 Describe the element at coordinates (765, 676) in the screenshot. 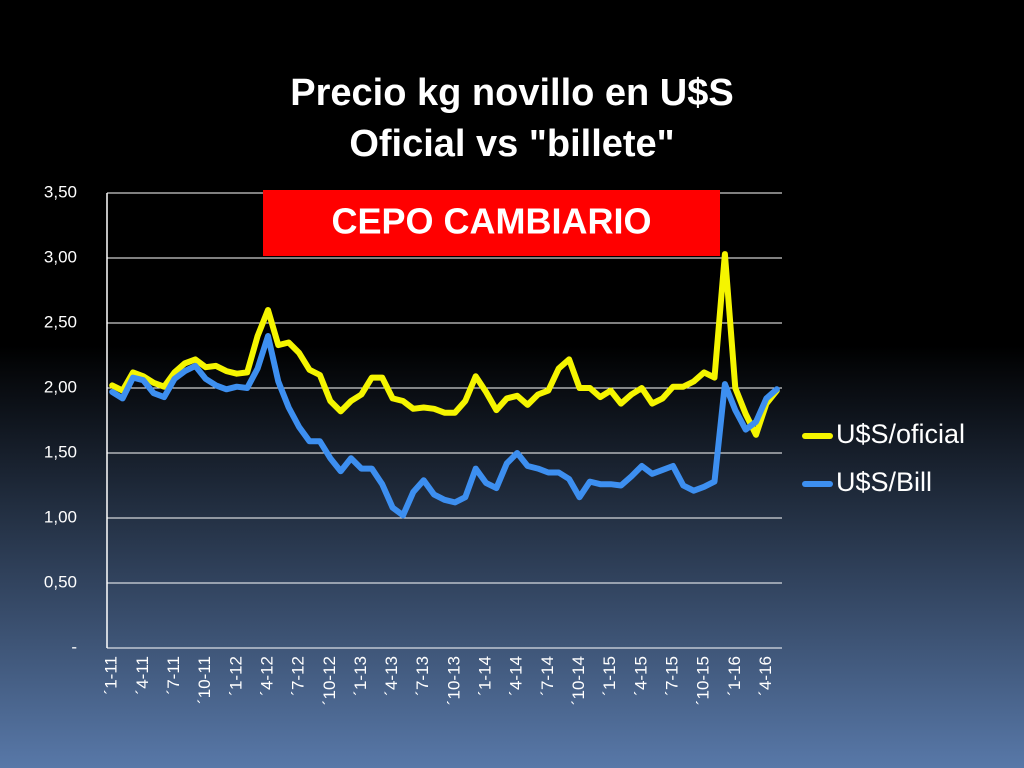

I see `x-tick-label: ´4-16` at that location.